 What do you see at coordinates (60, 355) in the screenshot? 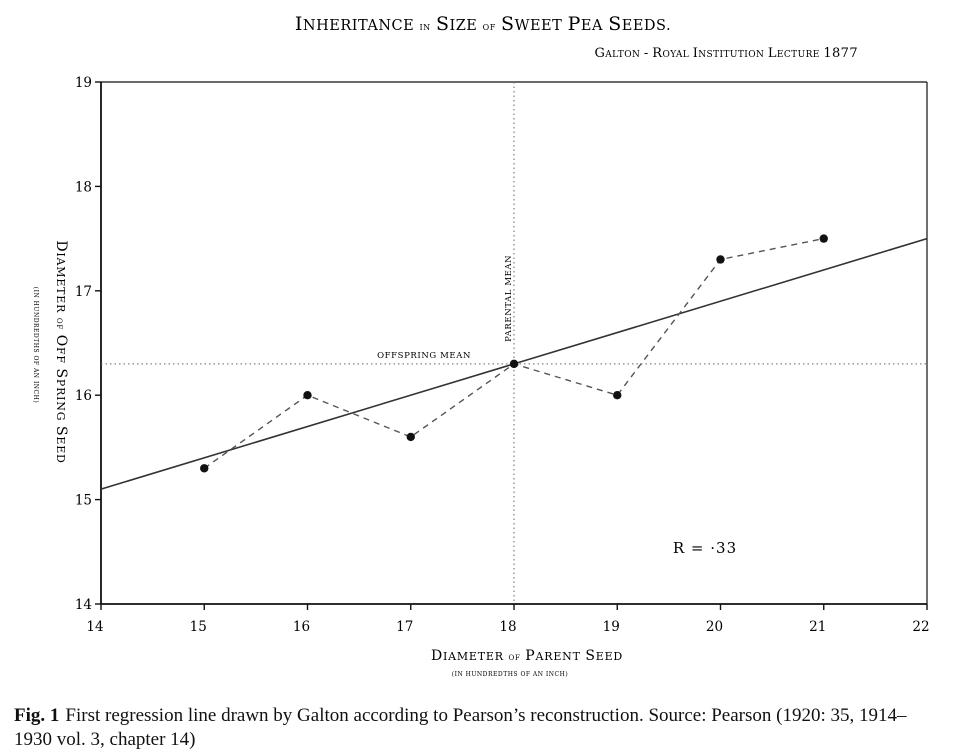
I see `y-label-word: FF` at bounding box center [60, 355].